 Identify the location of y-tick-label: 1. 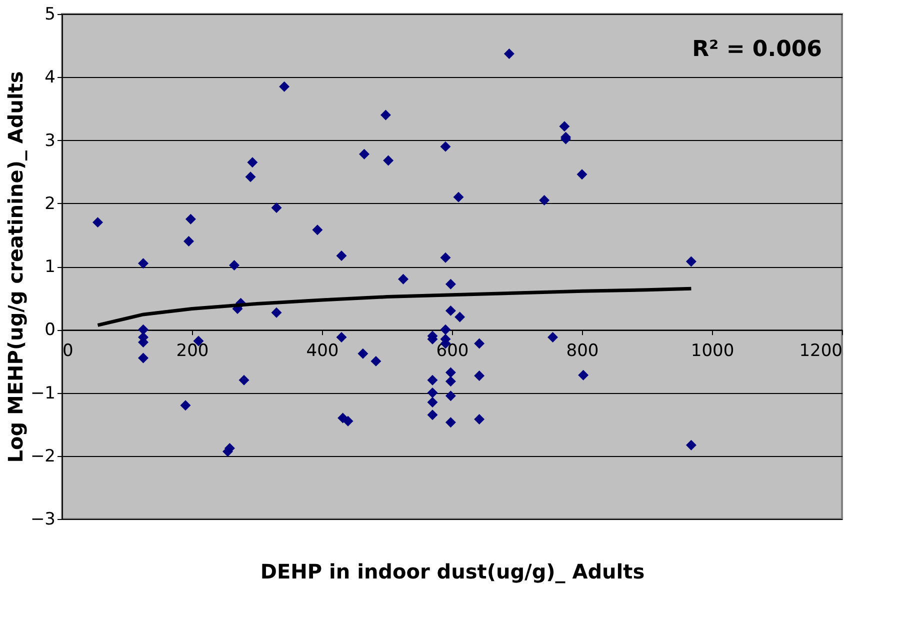
(50, 267).